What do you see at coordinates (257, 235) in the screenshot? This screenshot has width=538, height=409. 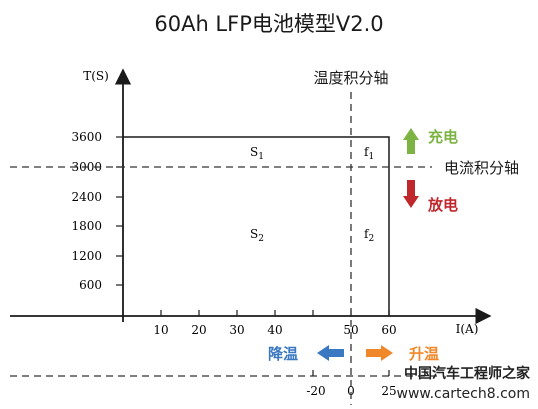 I see `region-s2-label: S2` at bounding box center [257, 235].